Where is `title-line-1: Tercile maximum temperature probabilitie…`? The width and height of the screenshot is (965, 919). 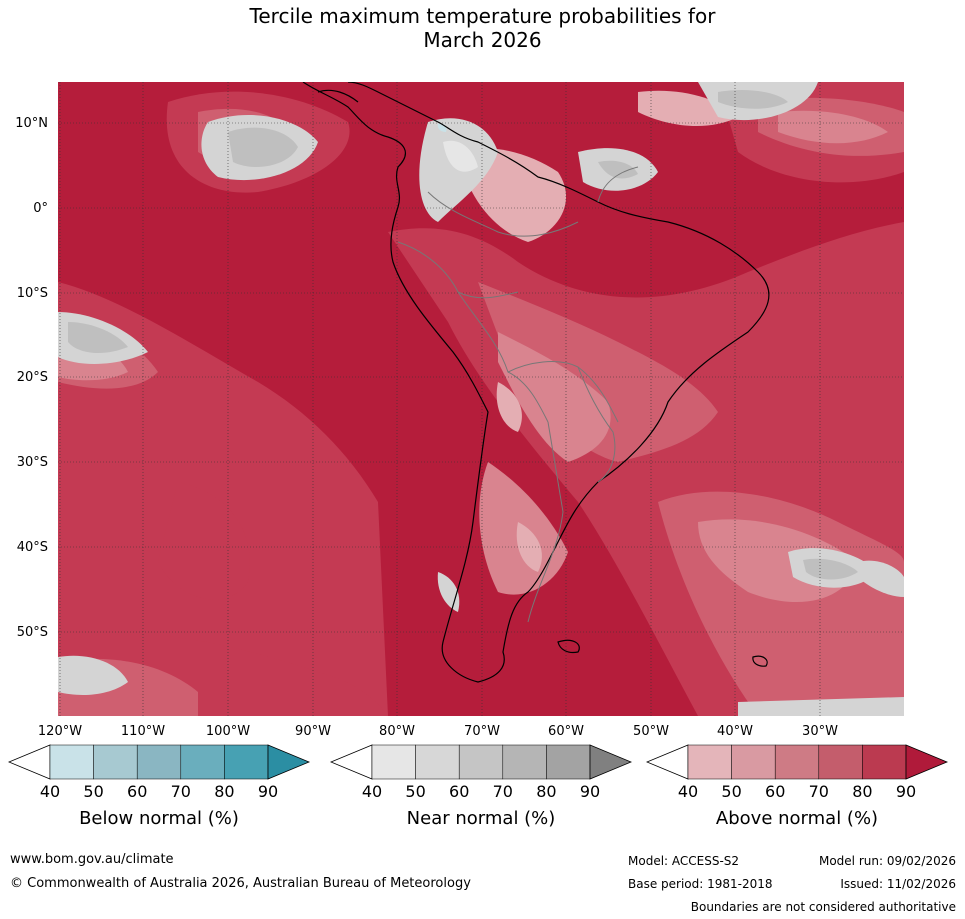 title-line-1: Tercile maximum temperature probabilitie… is located at coordinates (482, 16).